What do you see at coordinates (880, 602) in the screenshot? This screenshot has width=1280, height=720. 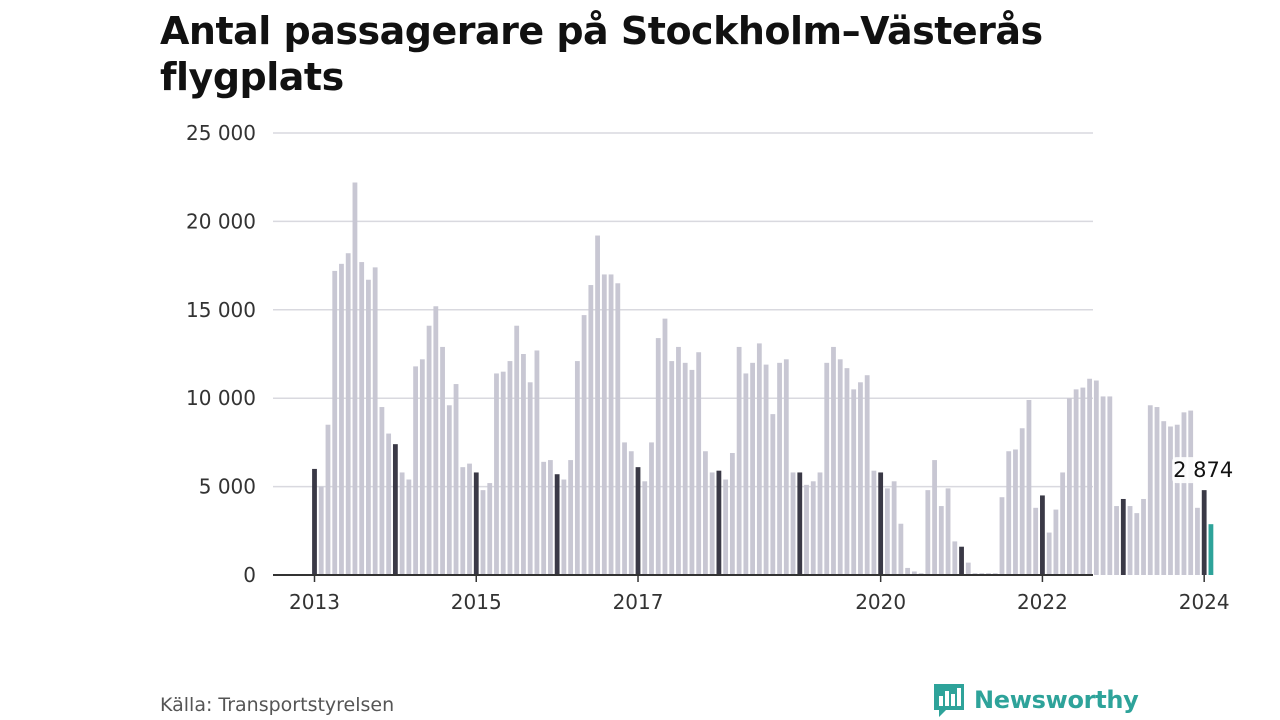 I see `x-tick-label: 2020` at bounding box center [880, 602].